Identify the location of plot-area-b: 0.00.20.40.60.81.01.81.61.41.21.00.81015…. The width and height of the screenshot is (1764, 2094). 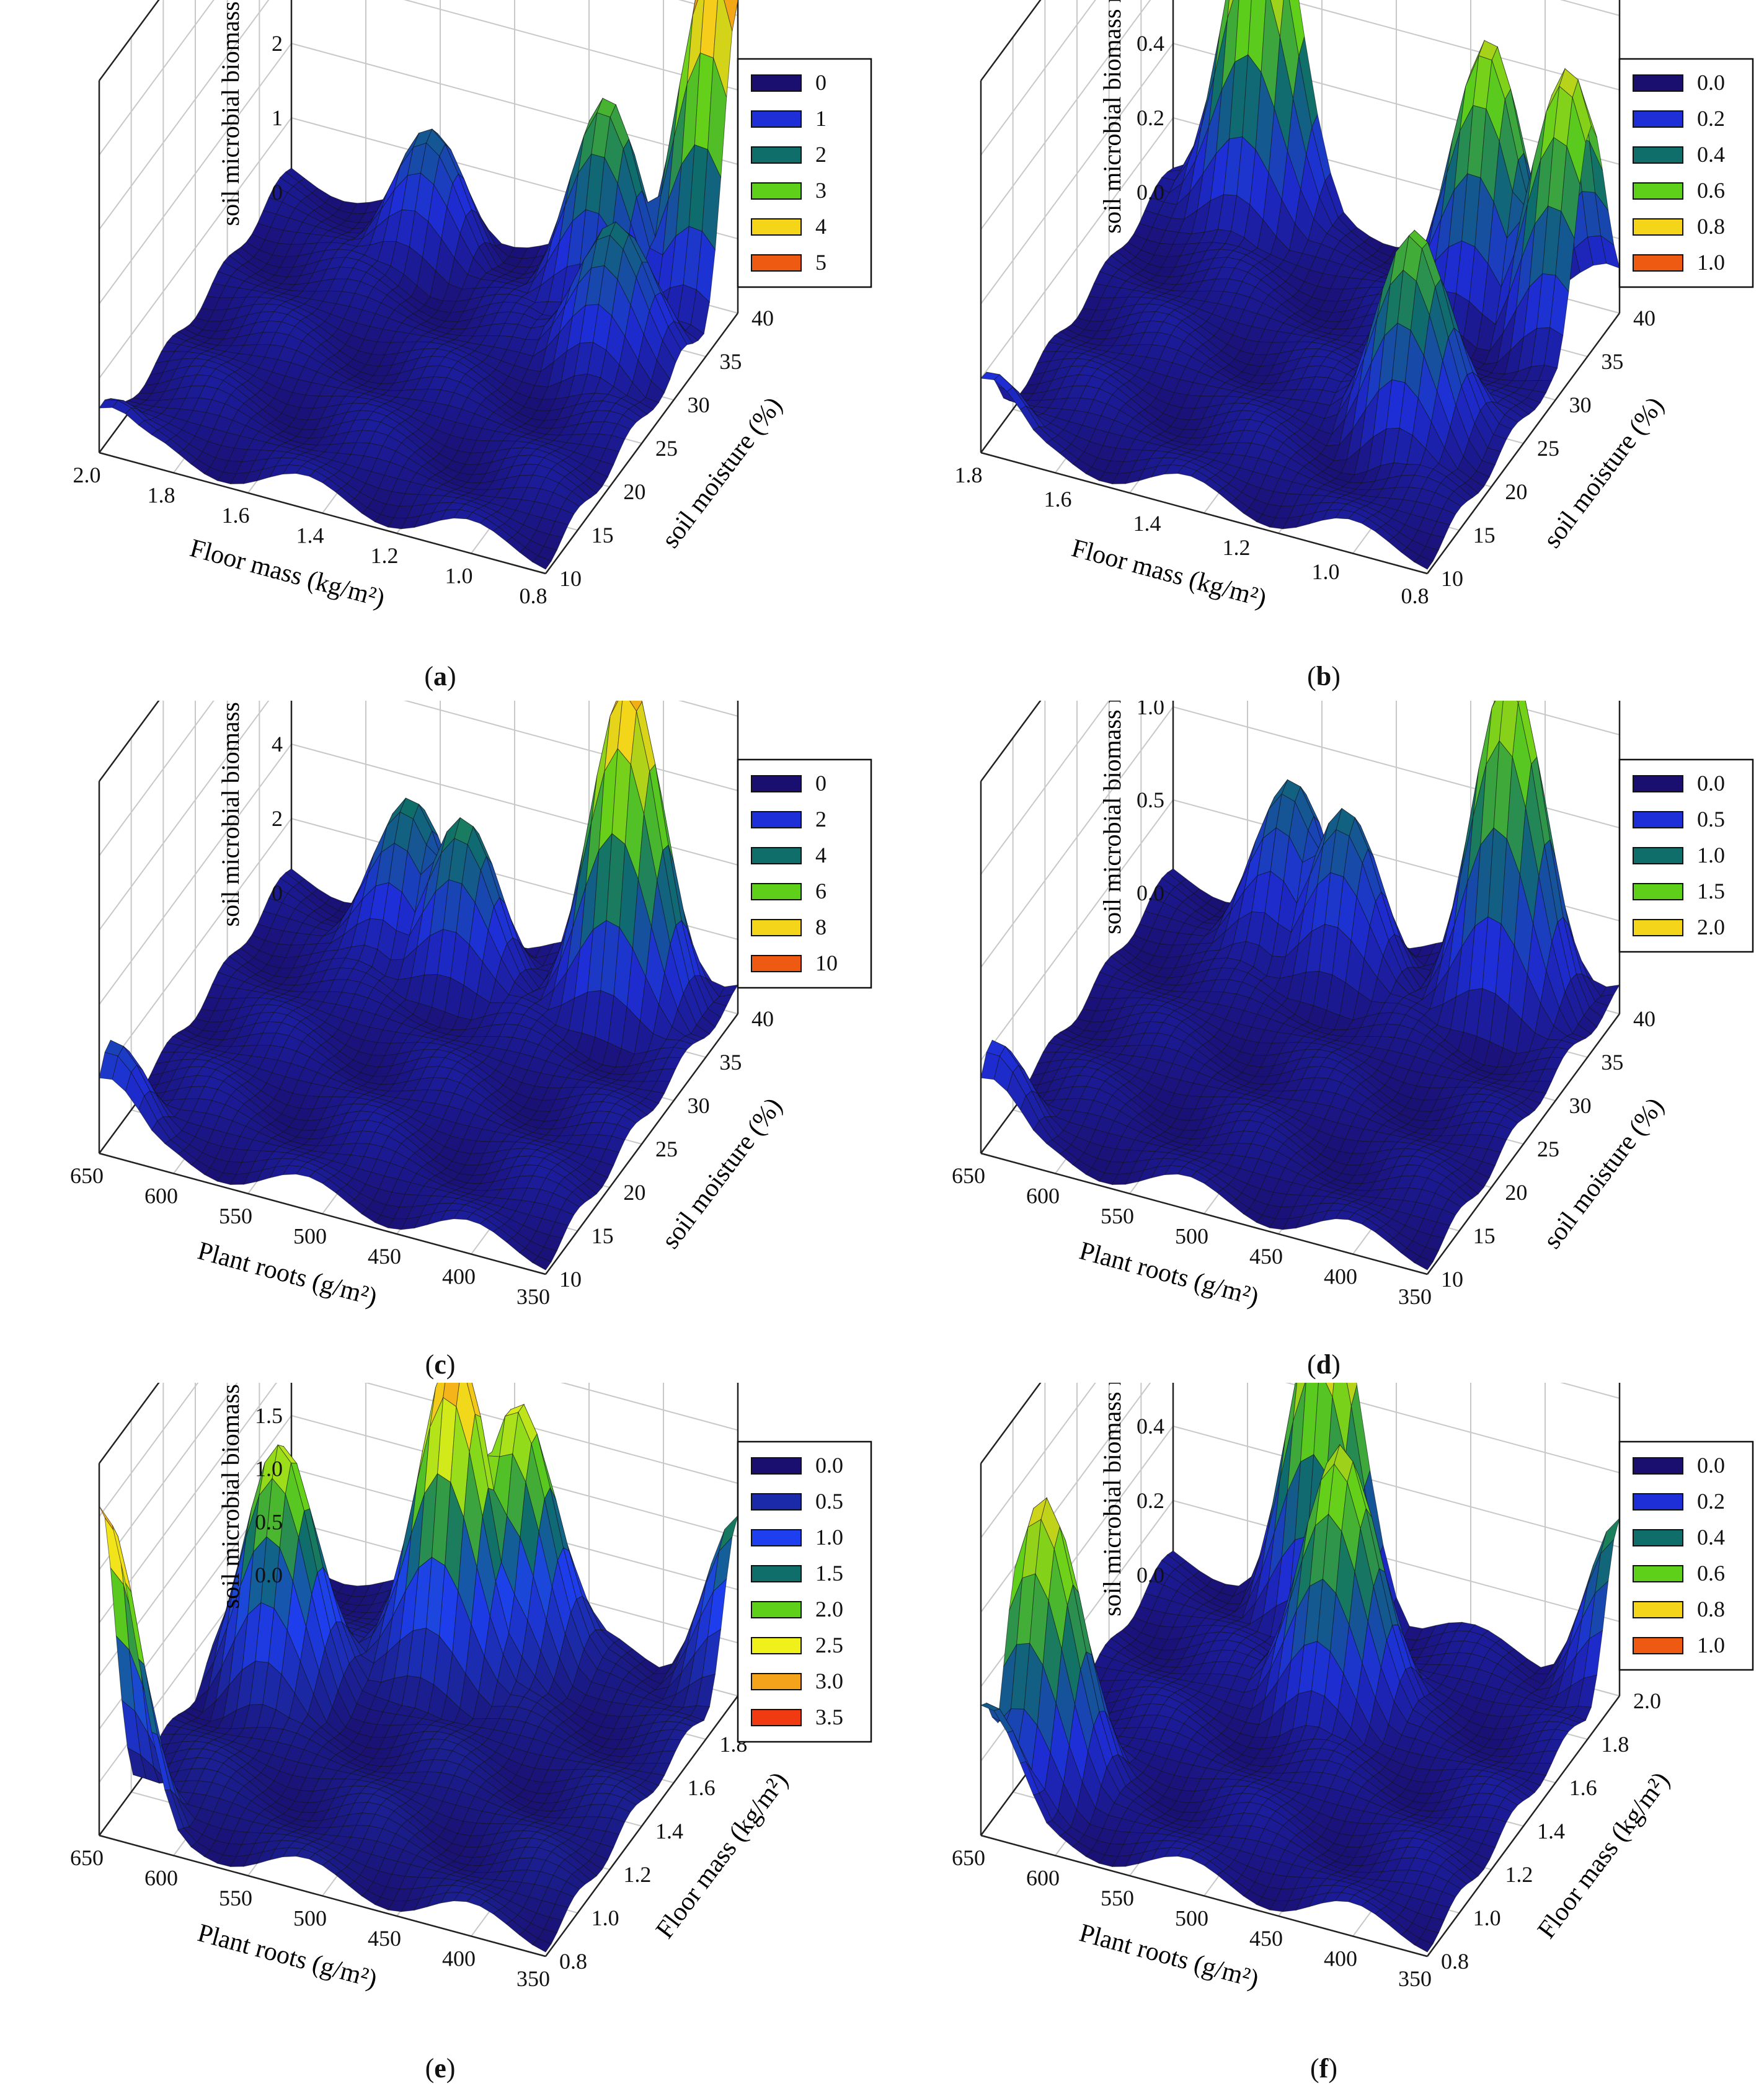
(1312, 306).